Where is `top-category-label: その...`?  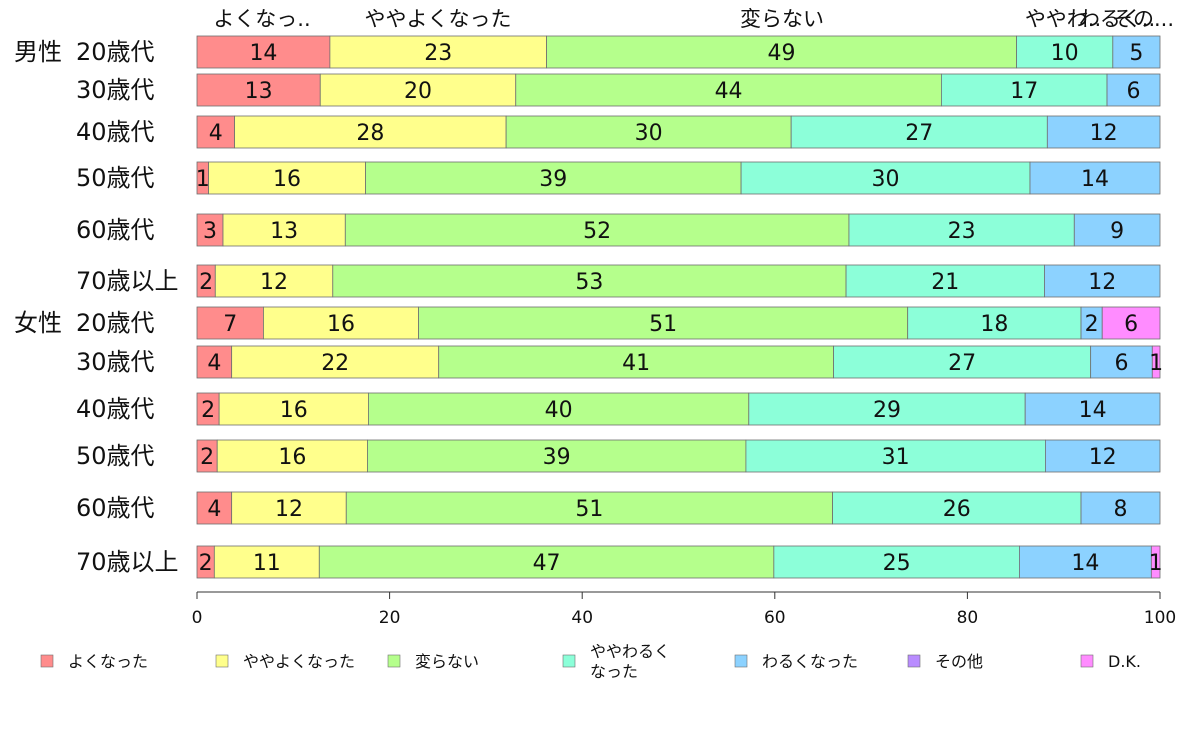 top-category-label: その... is located at coordinates (1143, 19).